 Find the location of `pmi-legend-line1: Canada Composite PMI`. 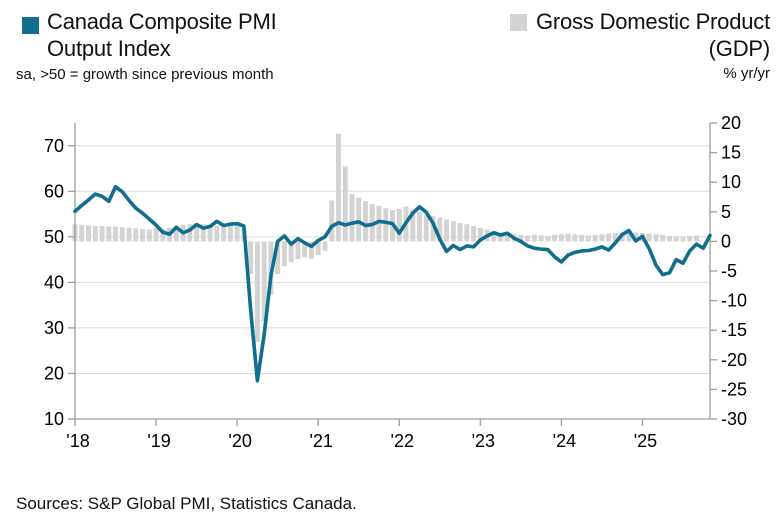

pmi-legend-line1: Canada Composite PMI is located at coordinates (162, 21).